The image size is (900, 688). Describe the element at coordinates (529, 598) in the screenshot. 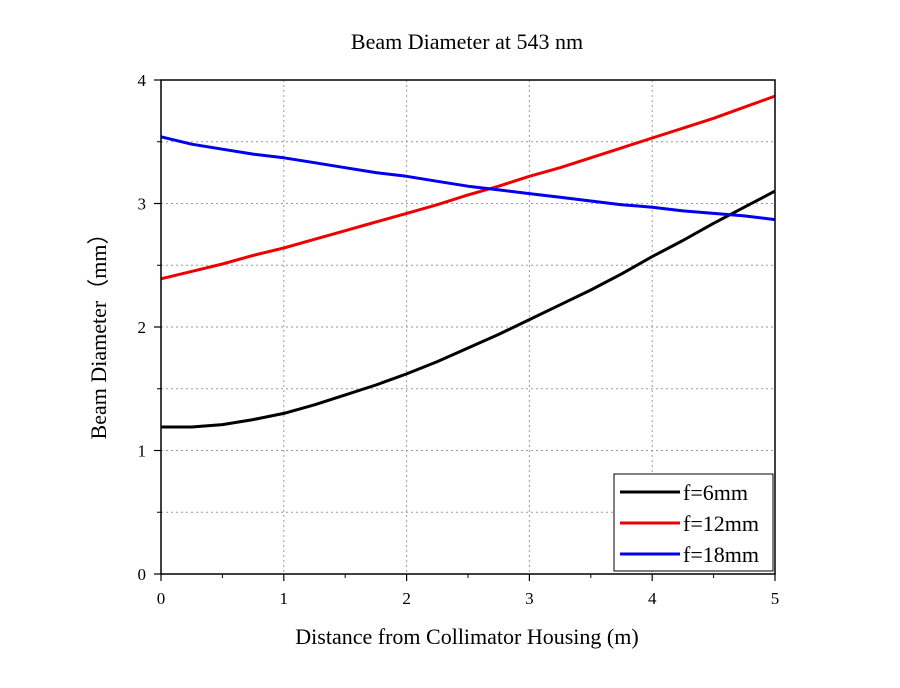

I see `x-tick-label: 3` at that location.